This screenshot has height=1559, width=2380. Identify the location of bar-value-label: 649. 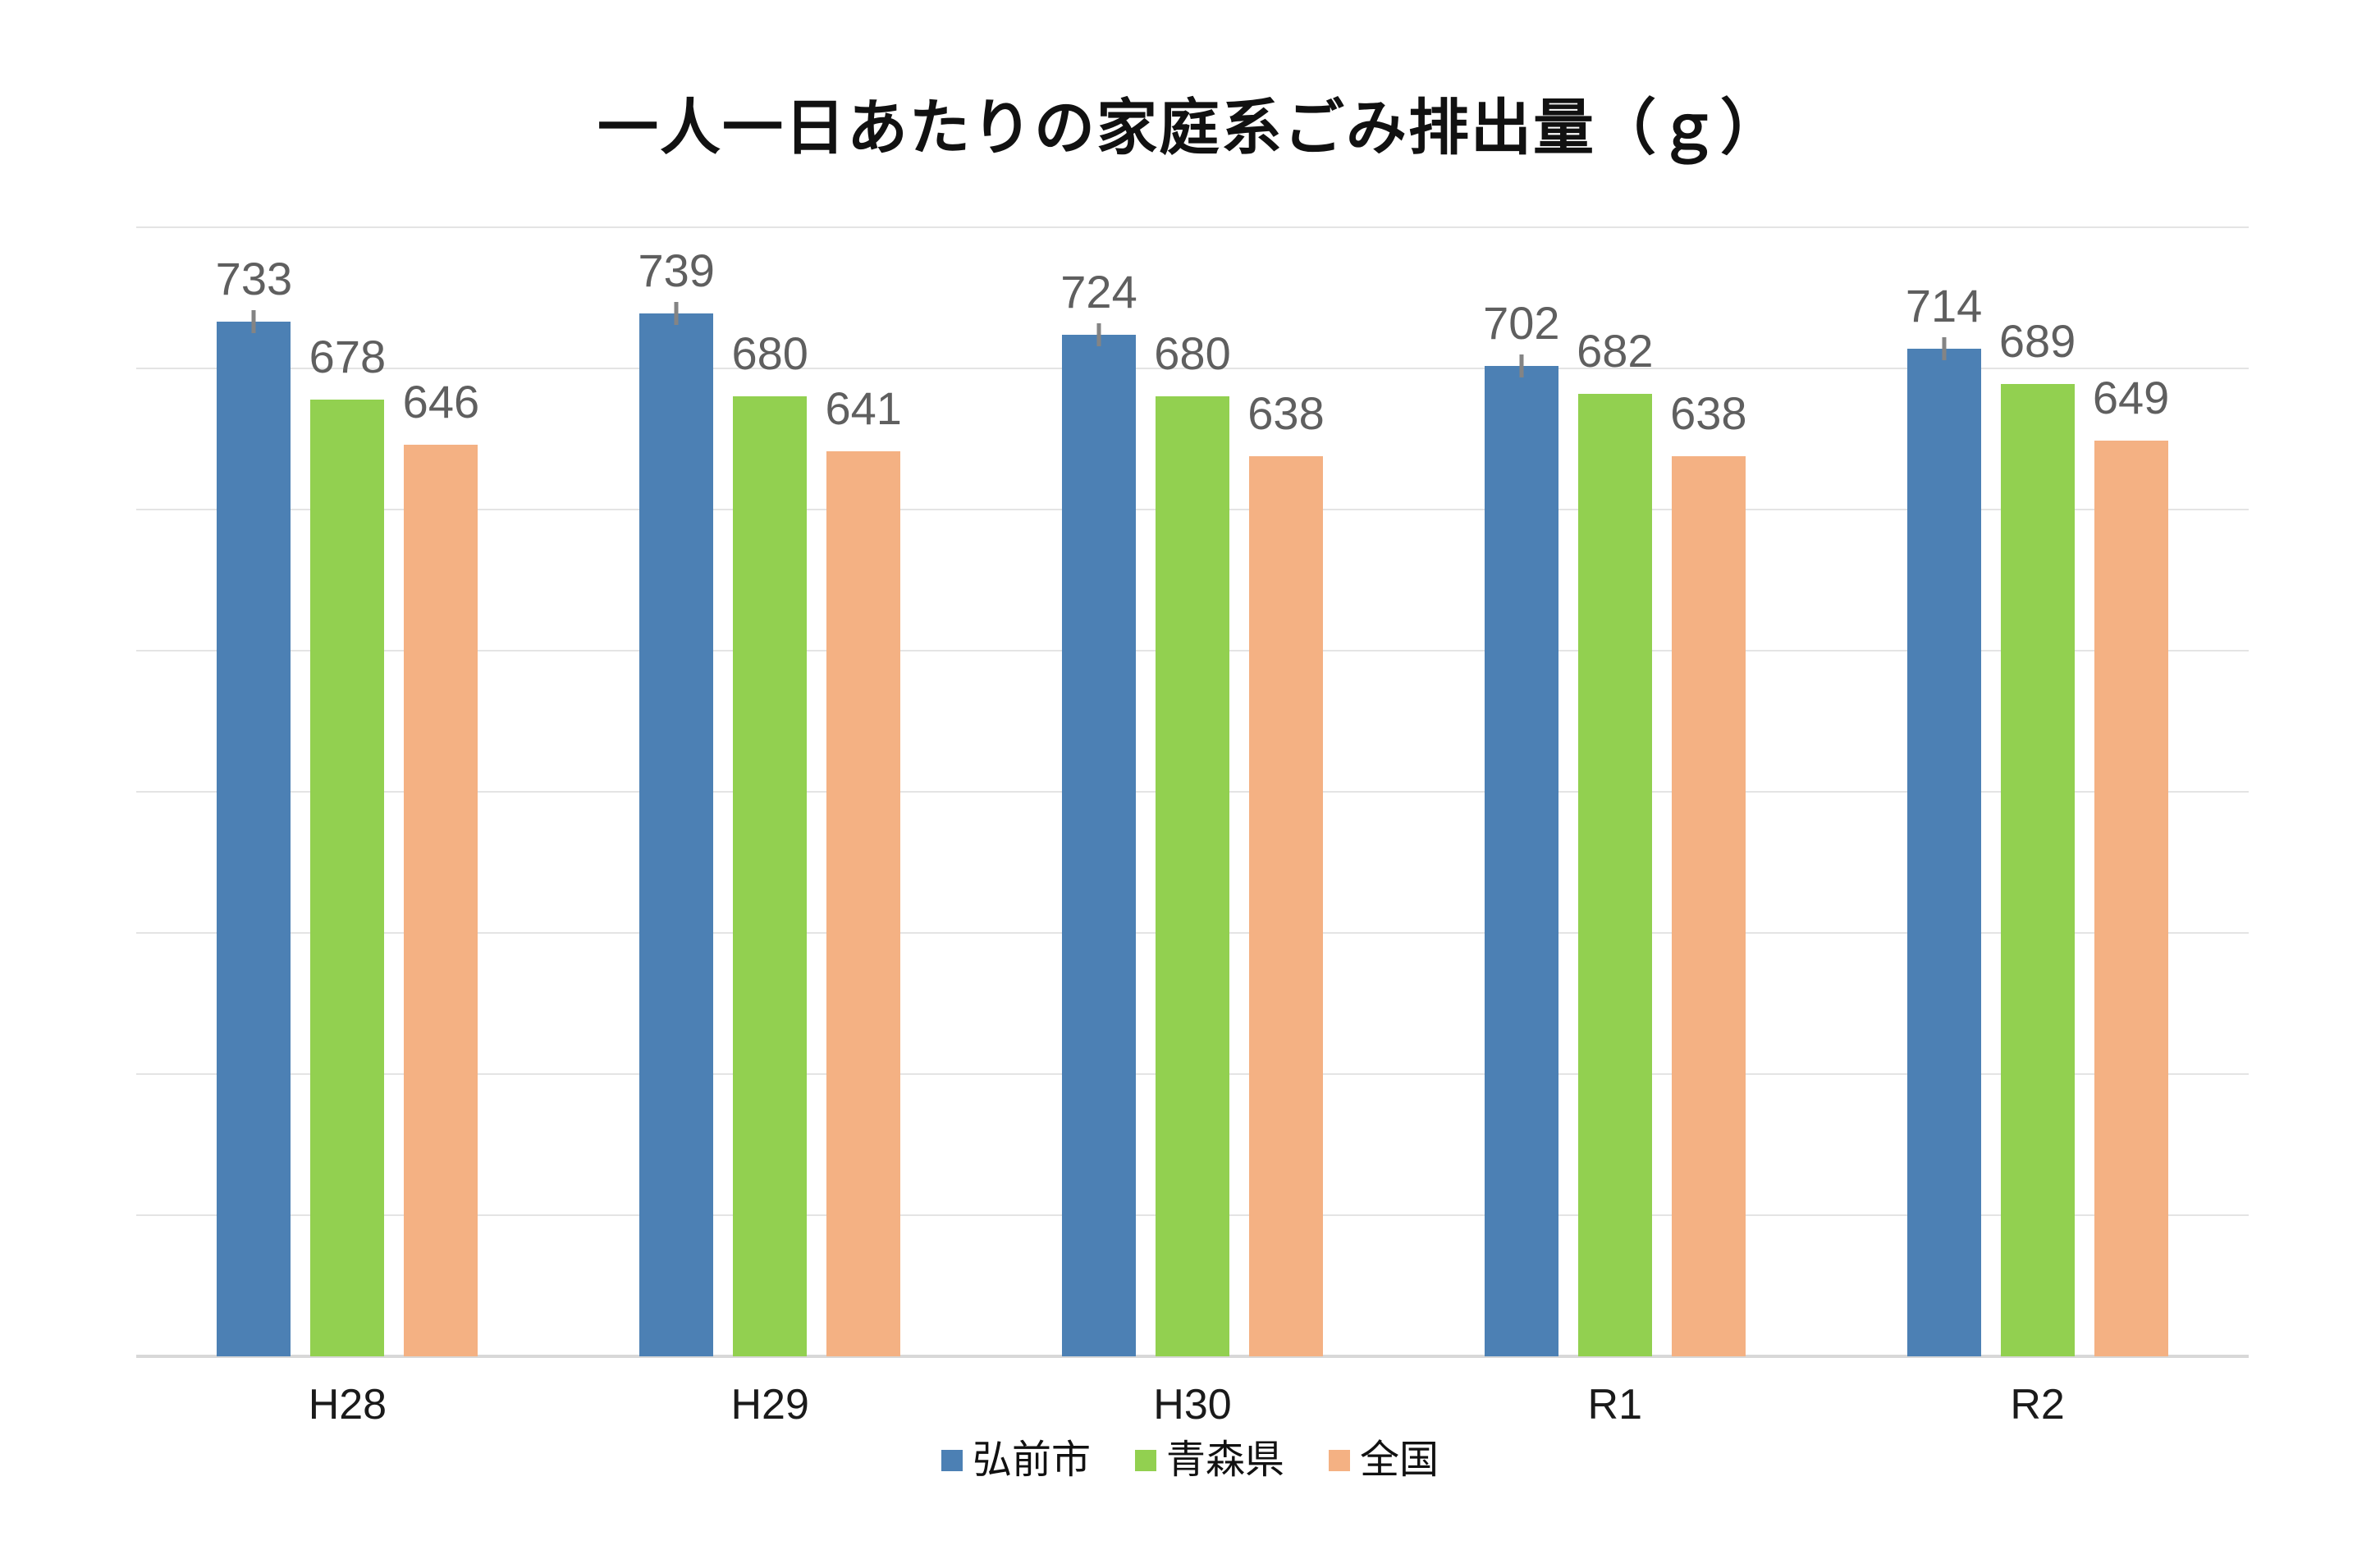
(2131, 397).